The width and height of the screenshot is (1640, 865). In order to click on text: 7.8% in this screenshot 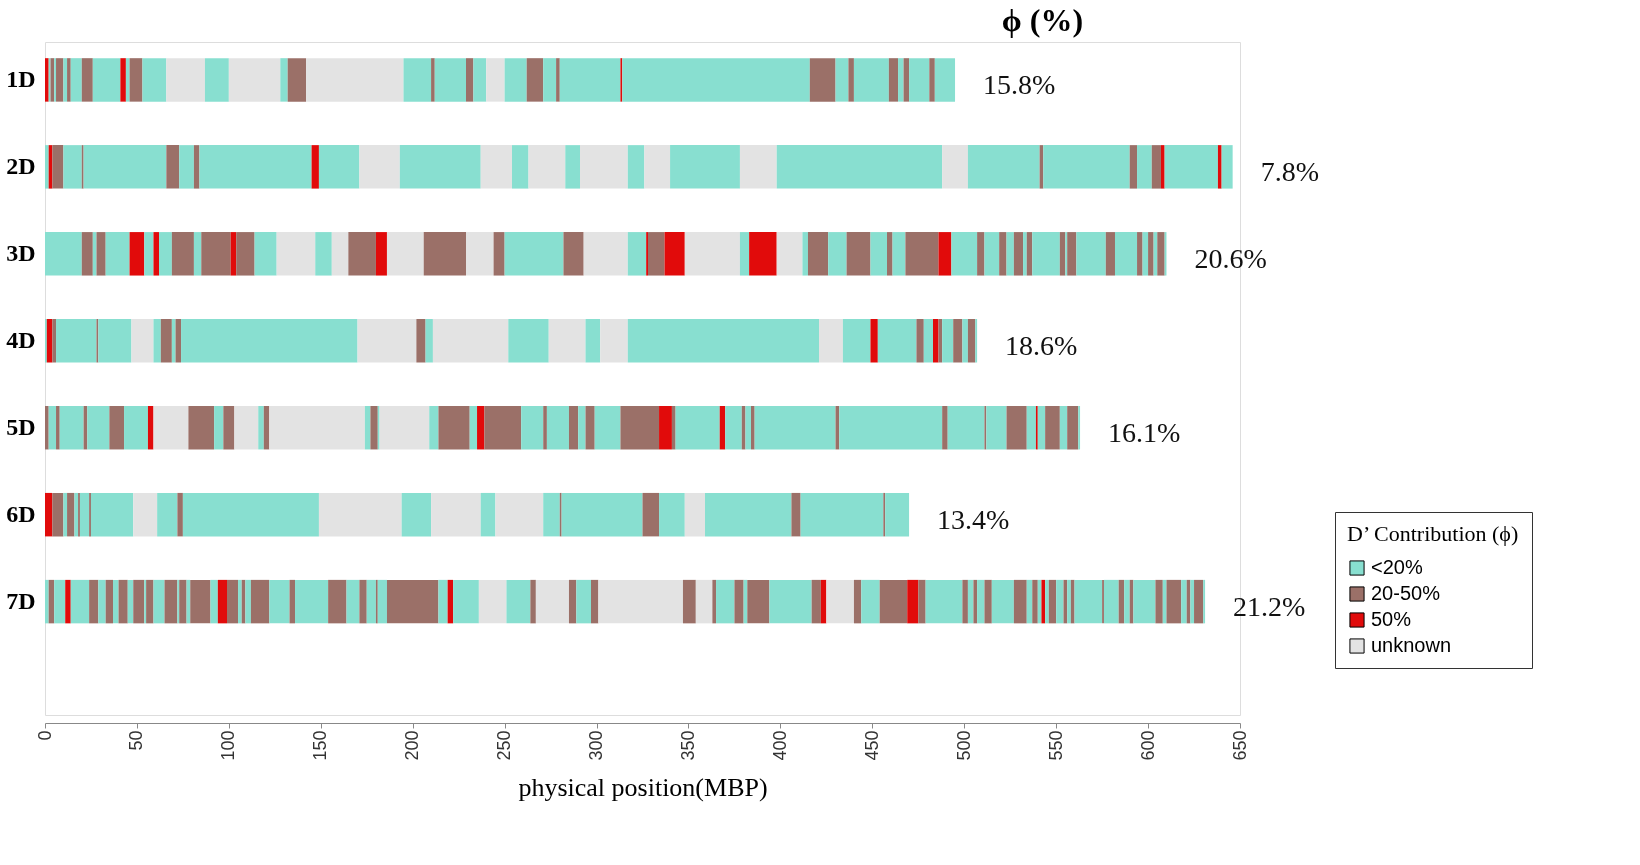, I will do `click(1289, 171)`.